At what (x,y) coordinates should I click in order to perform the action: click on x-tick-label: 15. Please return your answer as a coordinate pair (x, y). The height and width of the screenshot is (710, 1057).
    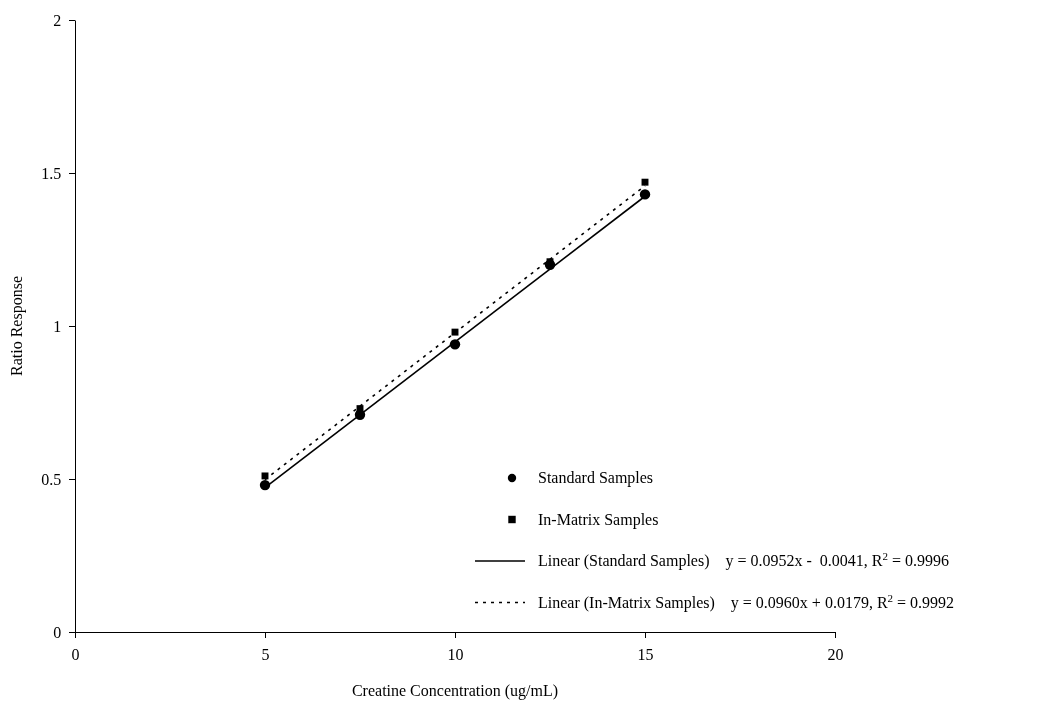
    Looking at the image, I should click on (645, 655).